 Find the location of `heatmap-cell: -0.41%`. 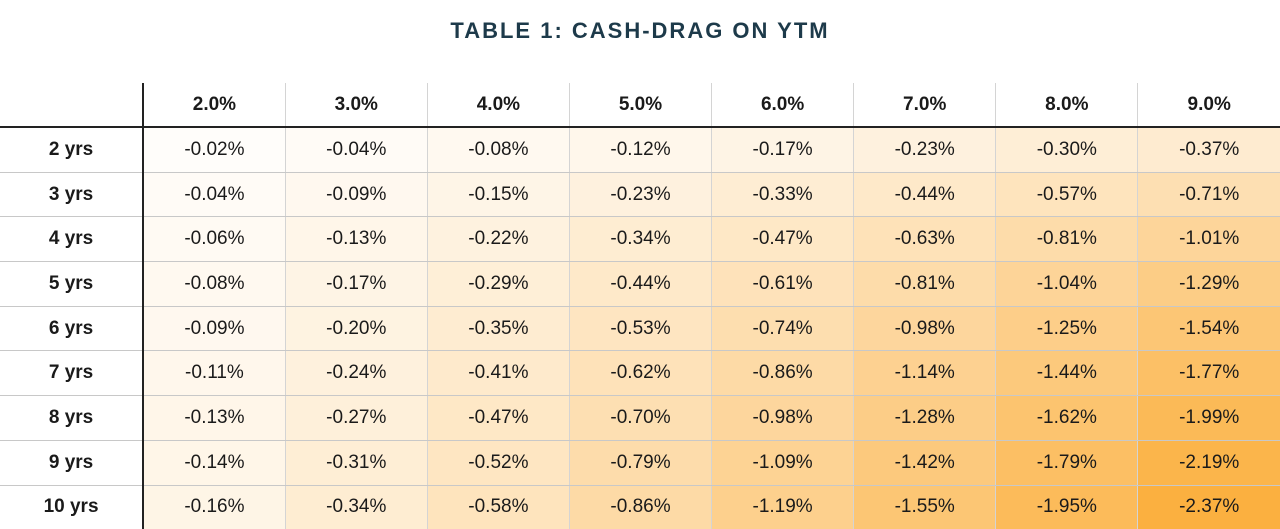

heatmap-cell: -0.41% is located at coordinates (498, 373).